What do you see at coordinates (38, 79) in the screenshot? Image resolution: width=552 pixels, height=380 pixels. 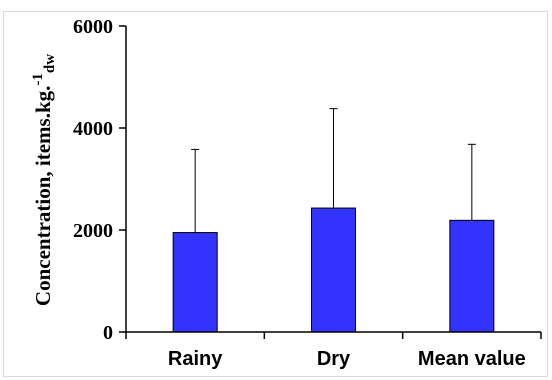 I see `y-axis-title-sup: -1` at bounding box center [38, 79].